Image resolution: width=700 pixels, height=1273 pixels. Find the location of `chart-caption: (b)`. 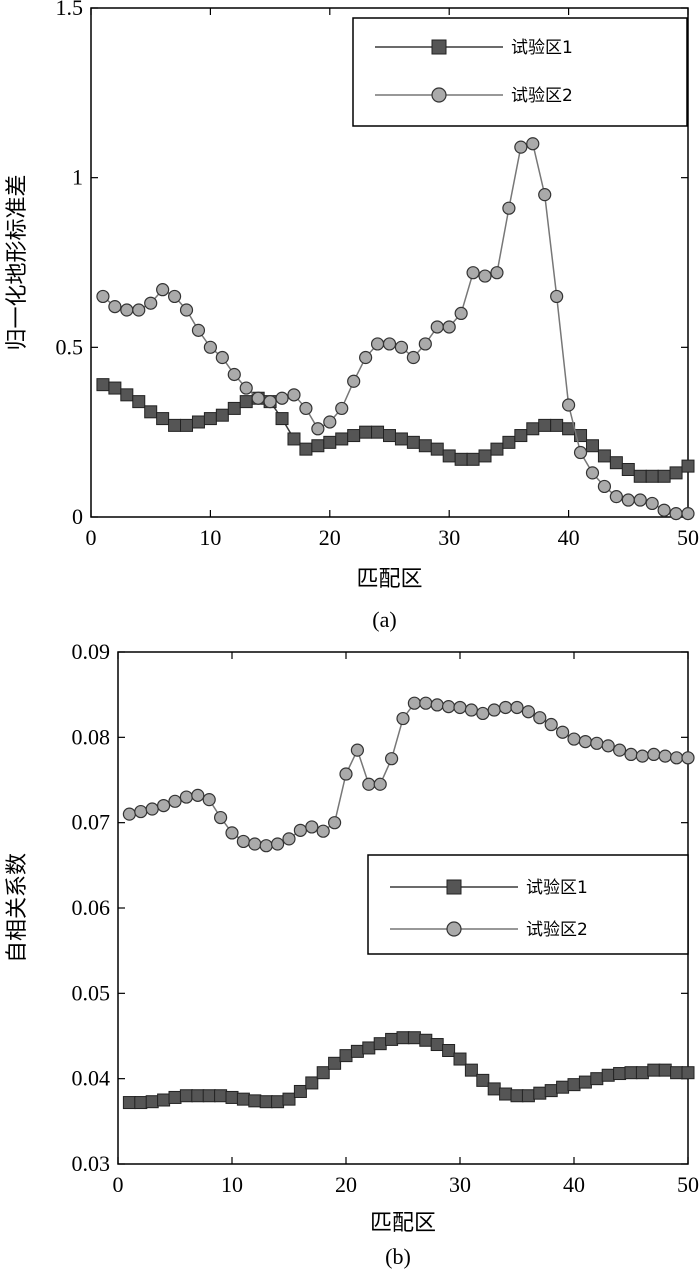

chart-caption: (b) is located at coordinates (398, 1256).